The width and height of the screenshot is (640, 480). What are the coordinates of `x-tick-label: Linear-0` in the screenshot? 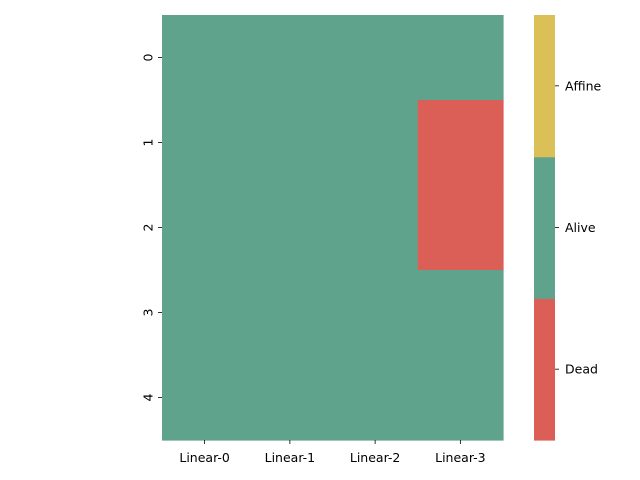 It's located at (204, 457).